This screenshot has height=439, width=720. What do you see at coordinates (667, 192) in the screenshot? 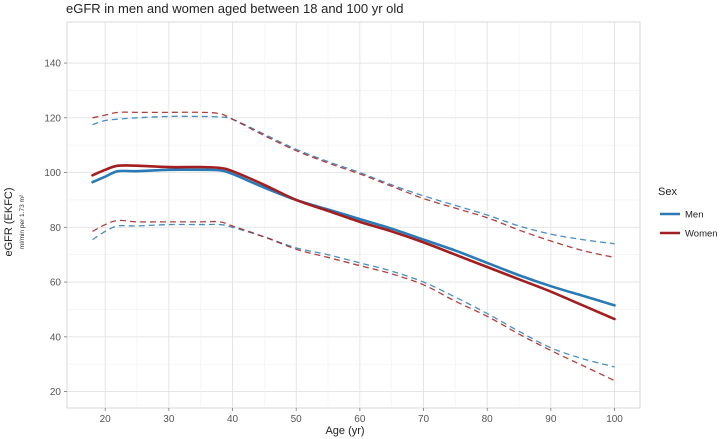
I see `legend-title: Sex` at bounding box center [667, 192].